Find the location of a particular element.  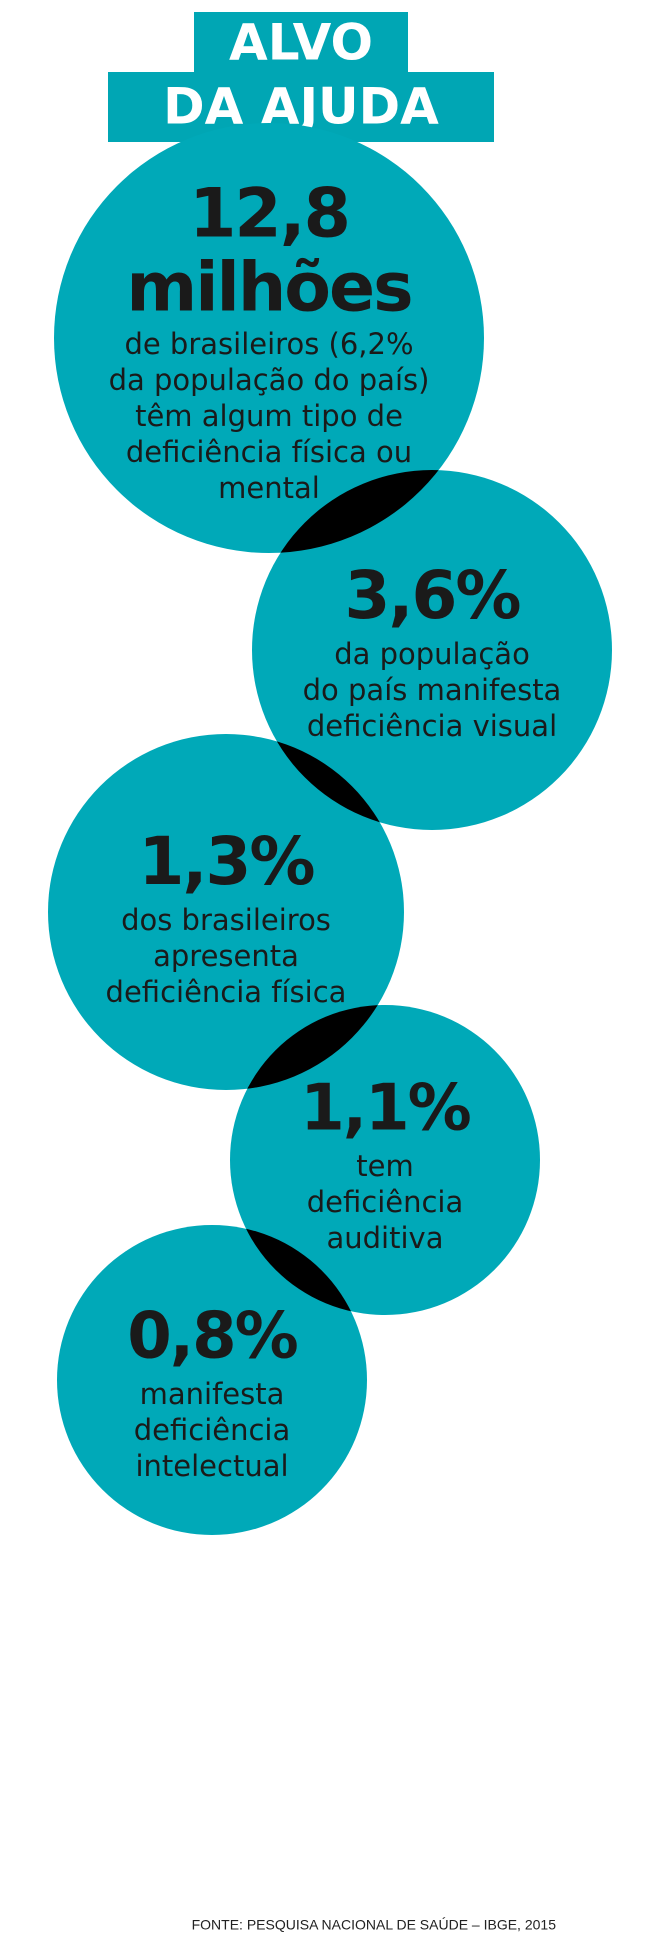

headline: 3,6% is located at coordinates (432, 595).